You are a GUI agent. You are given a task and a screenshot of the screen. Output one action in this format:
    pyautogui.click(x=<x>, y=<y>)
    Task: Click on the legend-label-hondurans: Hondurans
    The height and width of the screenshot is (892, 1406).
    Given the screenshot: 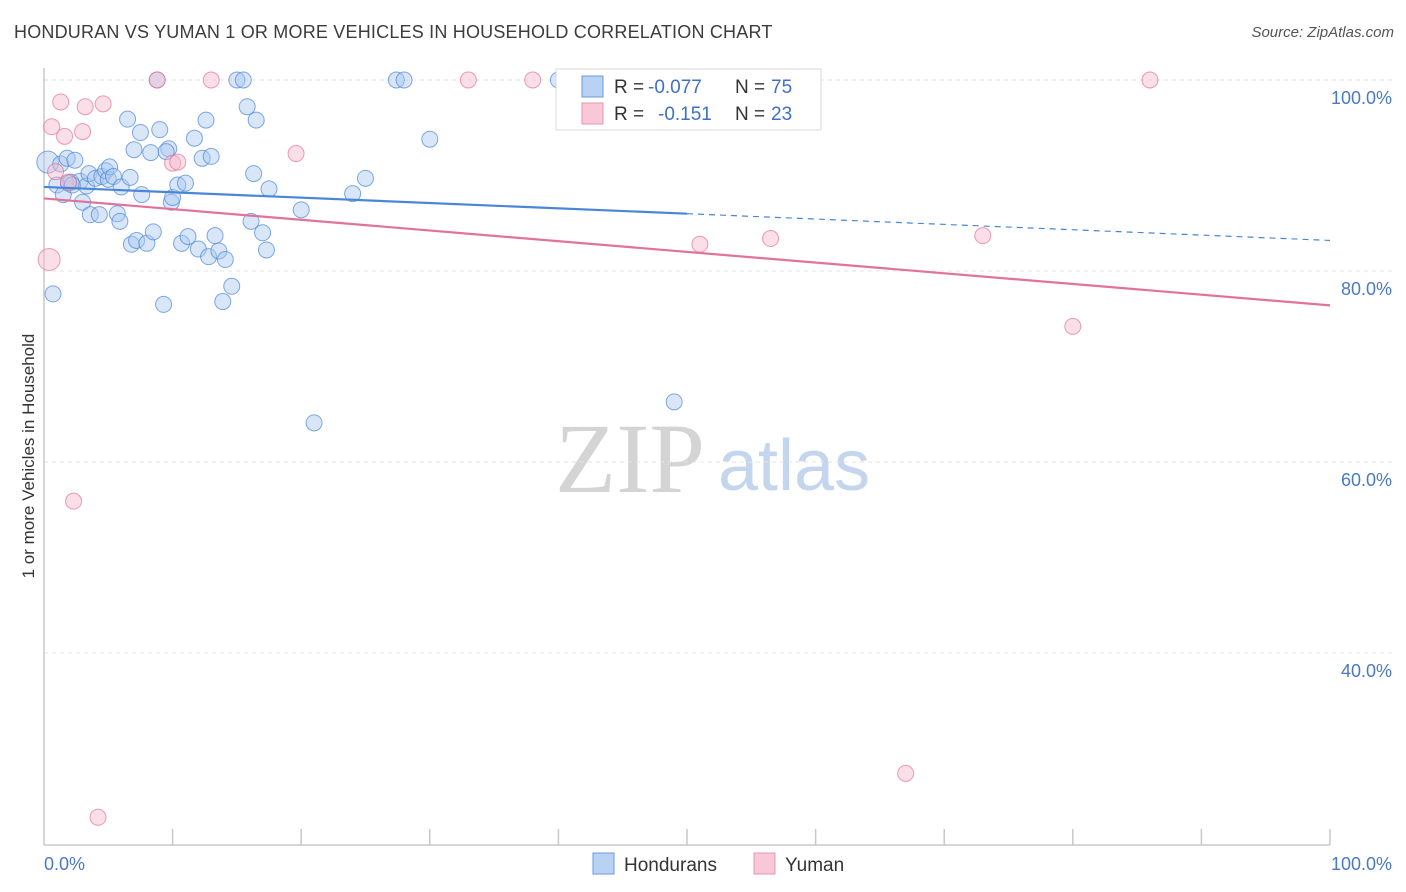 What is the action you would take?
    pyautogui.click(x=670, y=865)
    